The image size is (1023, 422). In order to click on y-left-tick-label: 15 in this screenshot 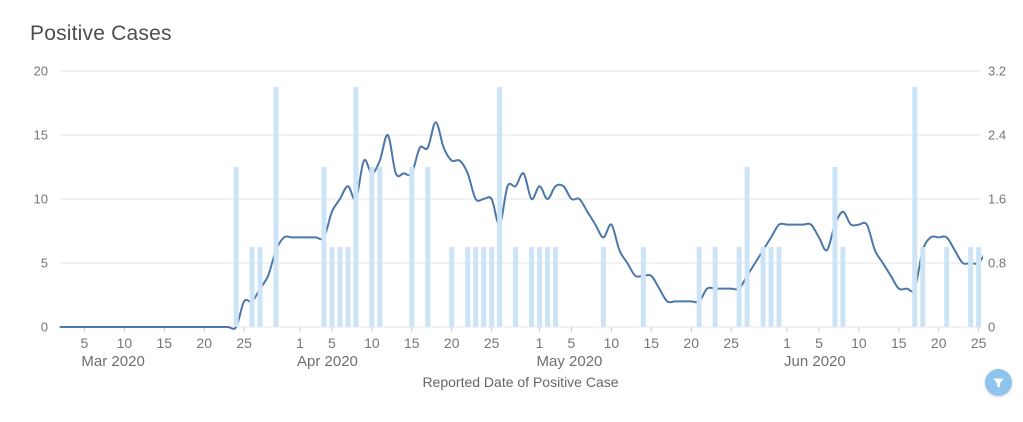, I will do `click(41, 135)`.